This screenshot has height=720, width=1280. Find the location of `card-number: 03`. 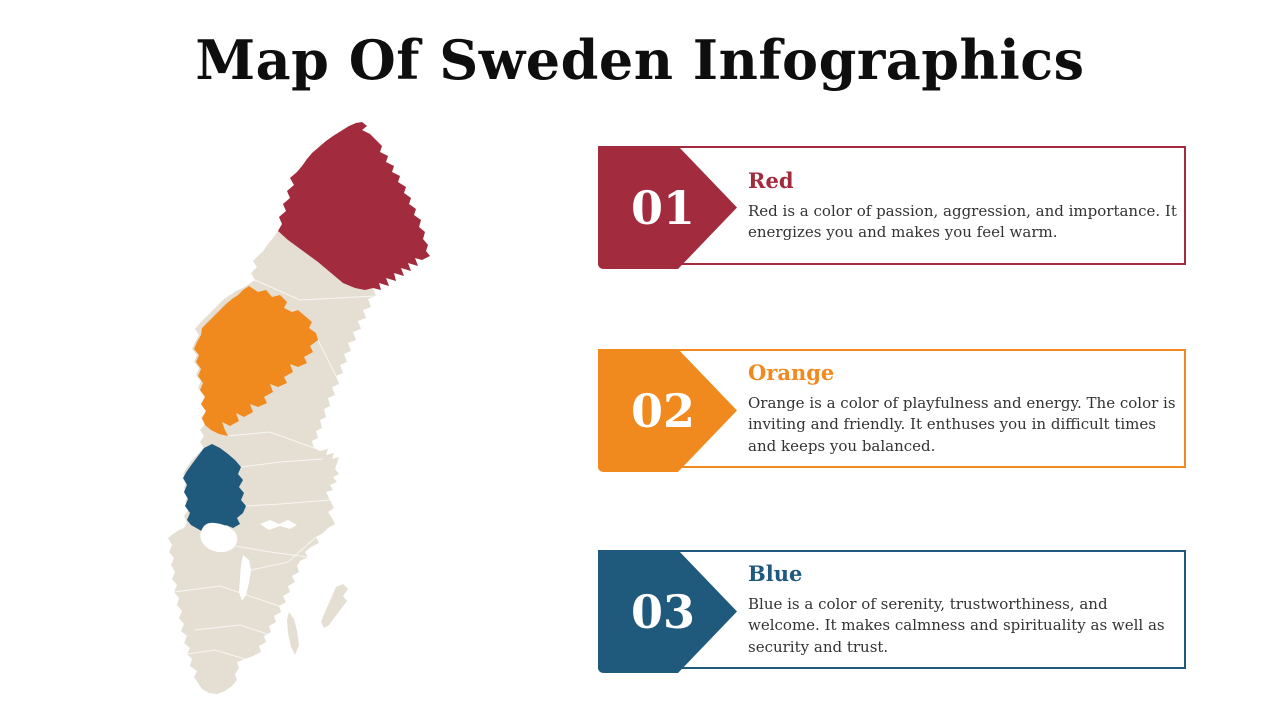

card-number: 03 is located at coordinates (662, 611).